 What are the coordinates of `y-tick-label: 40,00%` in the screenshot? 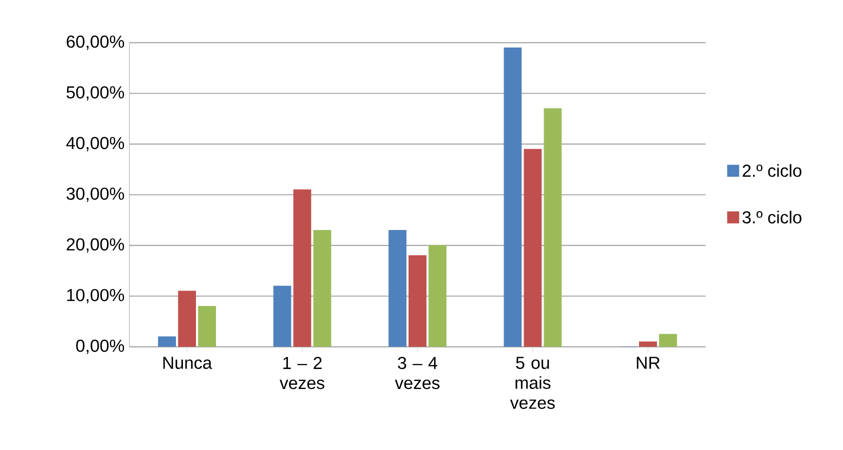 It's located at (95, 144).